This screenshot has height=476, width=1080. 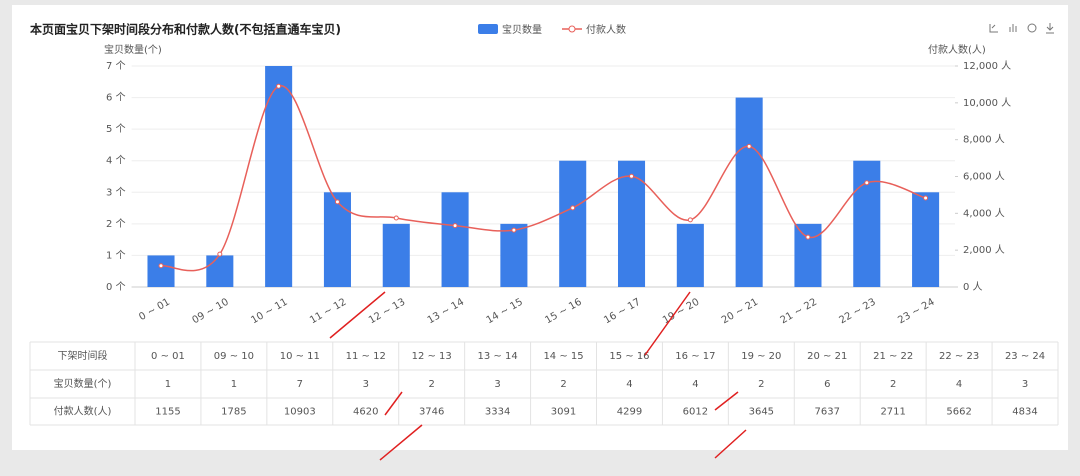 I want to click on table-cell: 3645, so click(x=761, y=412).